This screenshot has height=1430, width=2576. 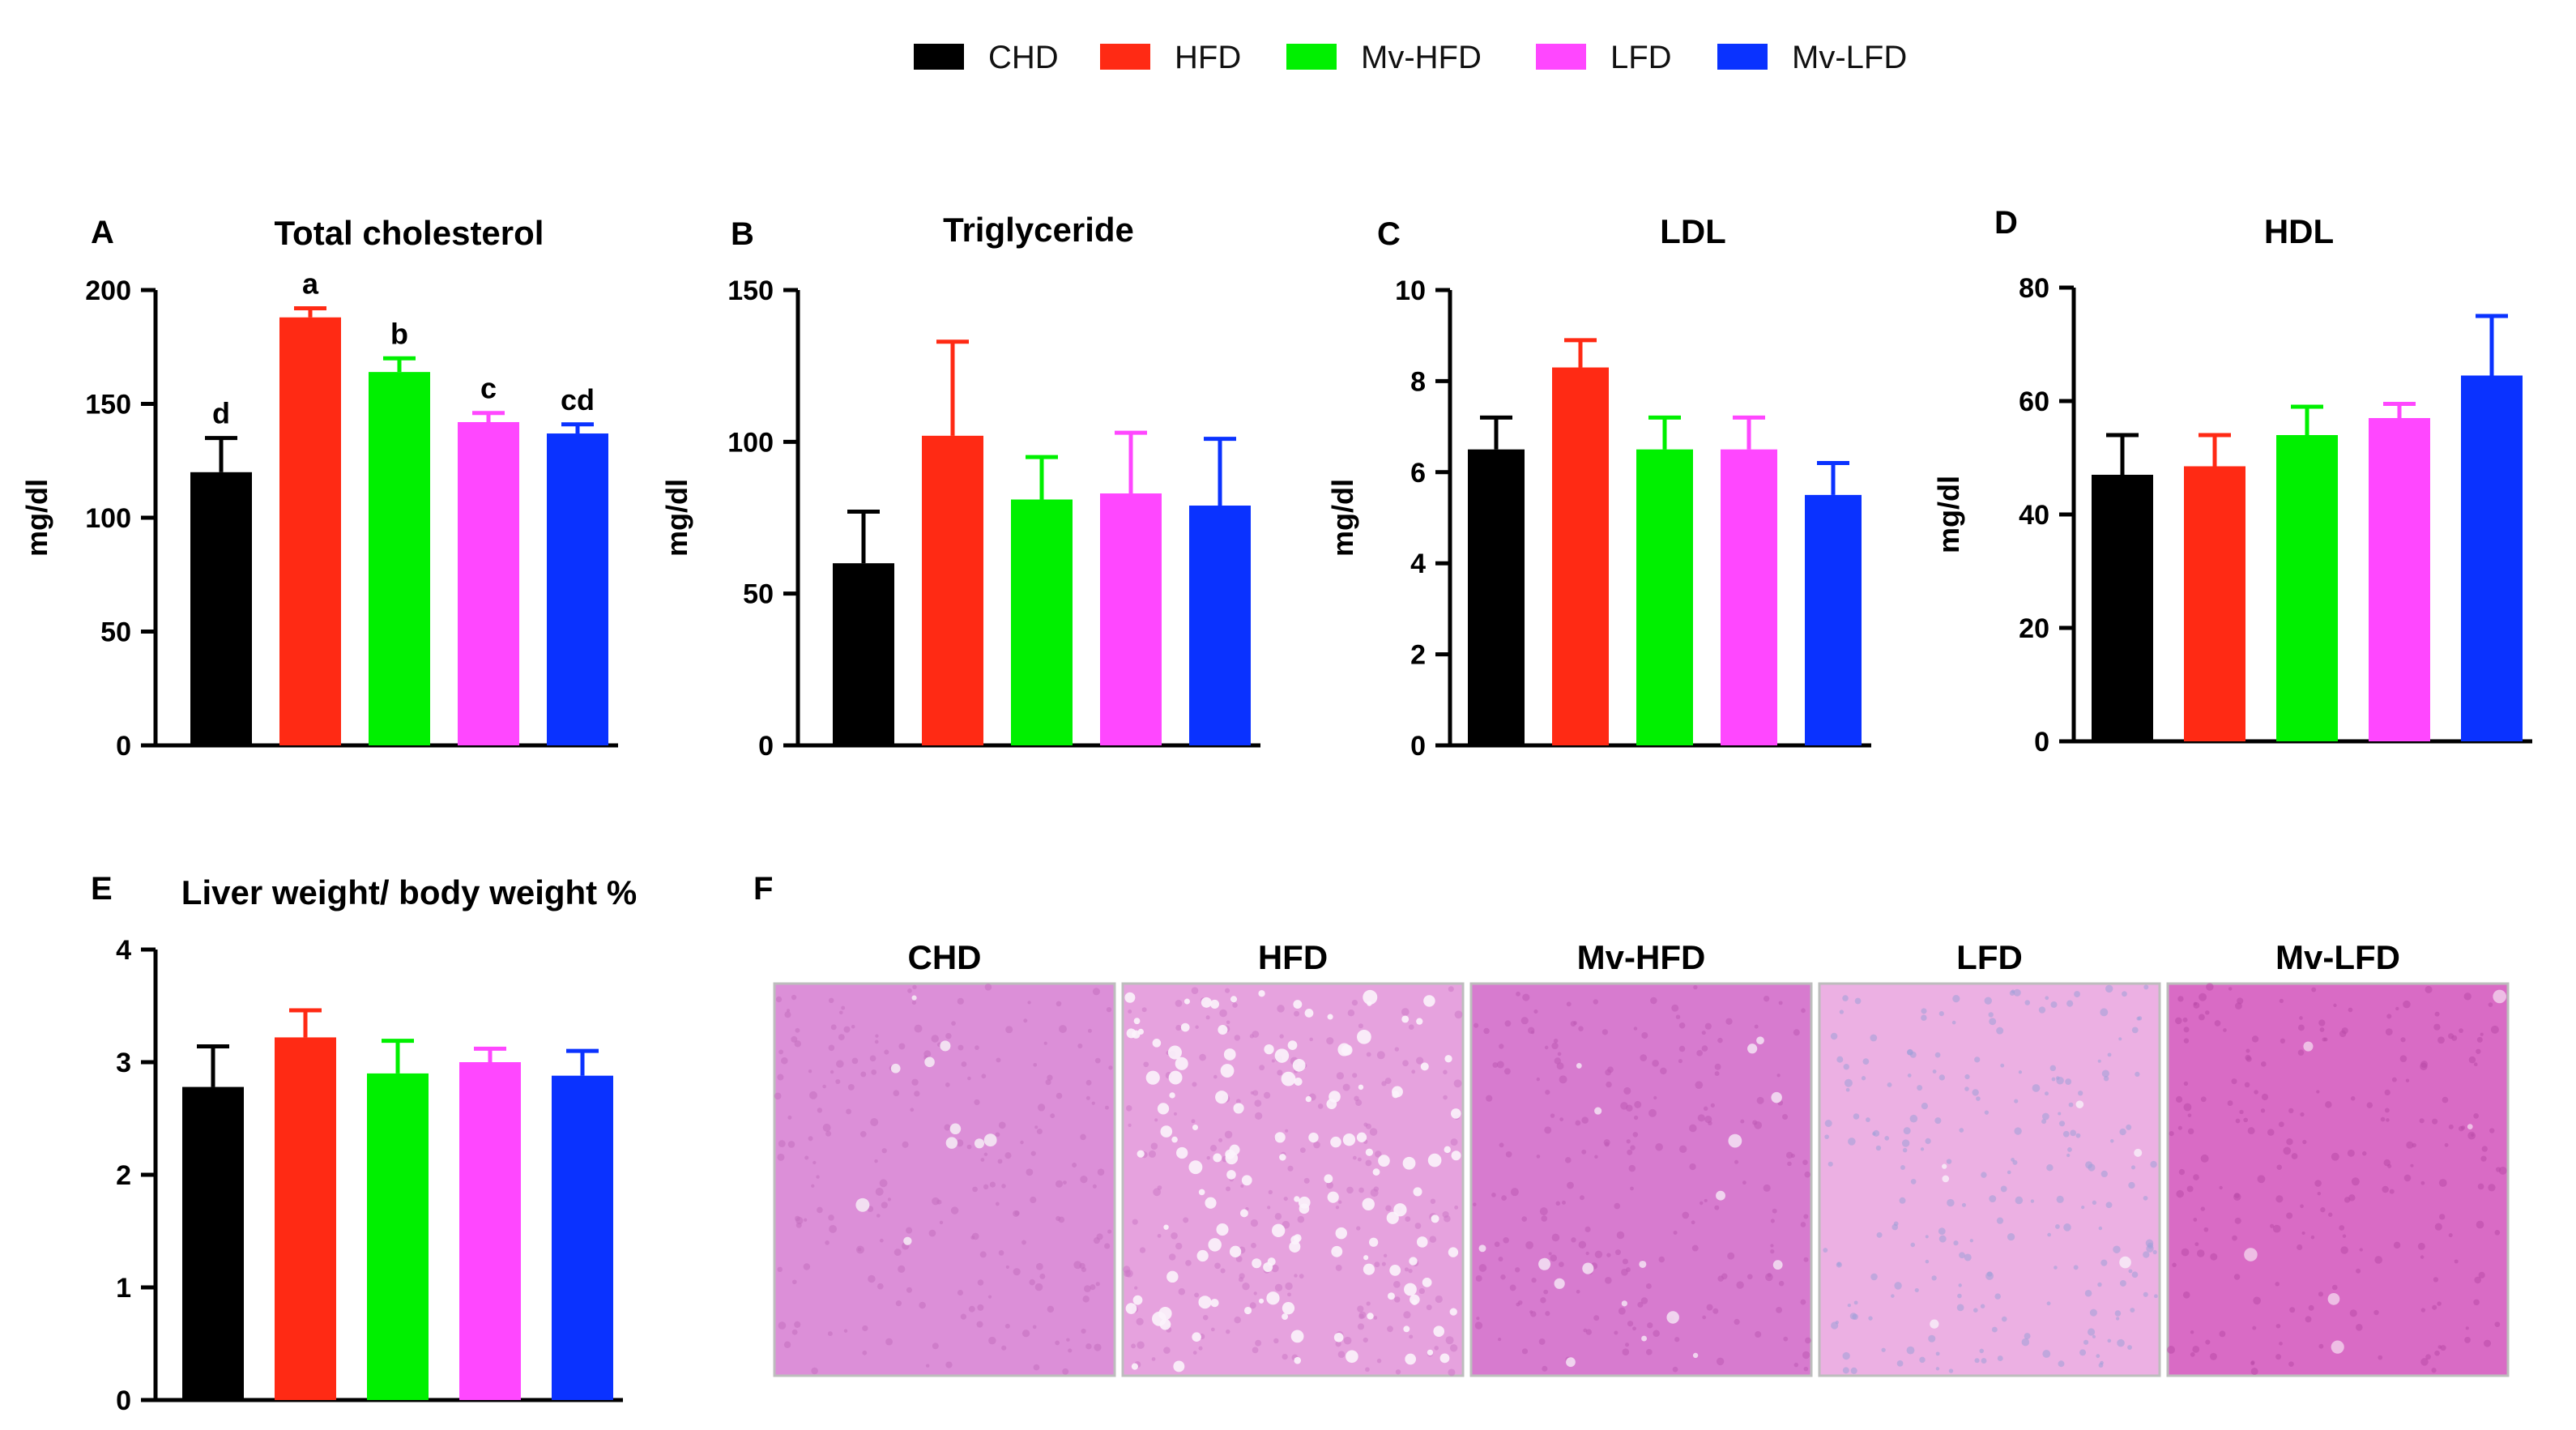 What do you see at coordinates (2034, 515) in the screenshot?
I see `y-tick-label-d: 40` at bounding box center [2034, 515].